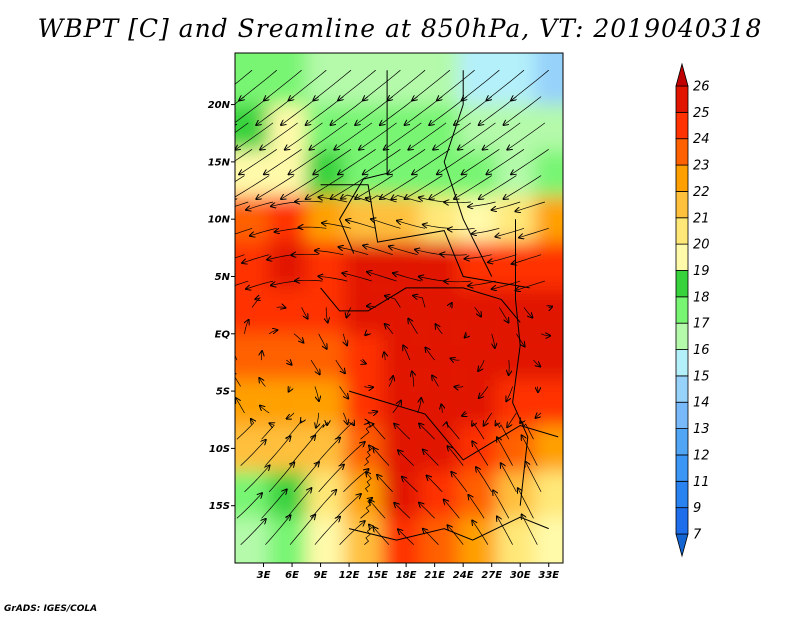 This screenshot has height=618, width=800. I want to click on colorbar-label: 23, so click(701, 166).